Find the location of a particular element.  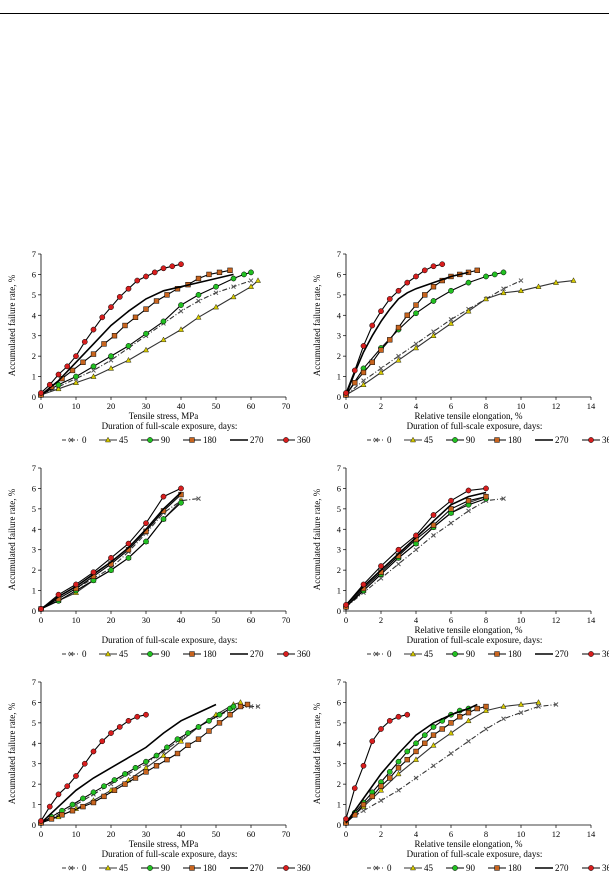

y-tick-label: 0 is located at coordinates (339, 397).